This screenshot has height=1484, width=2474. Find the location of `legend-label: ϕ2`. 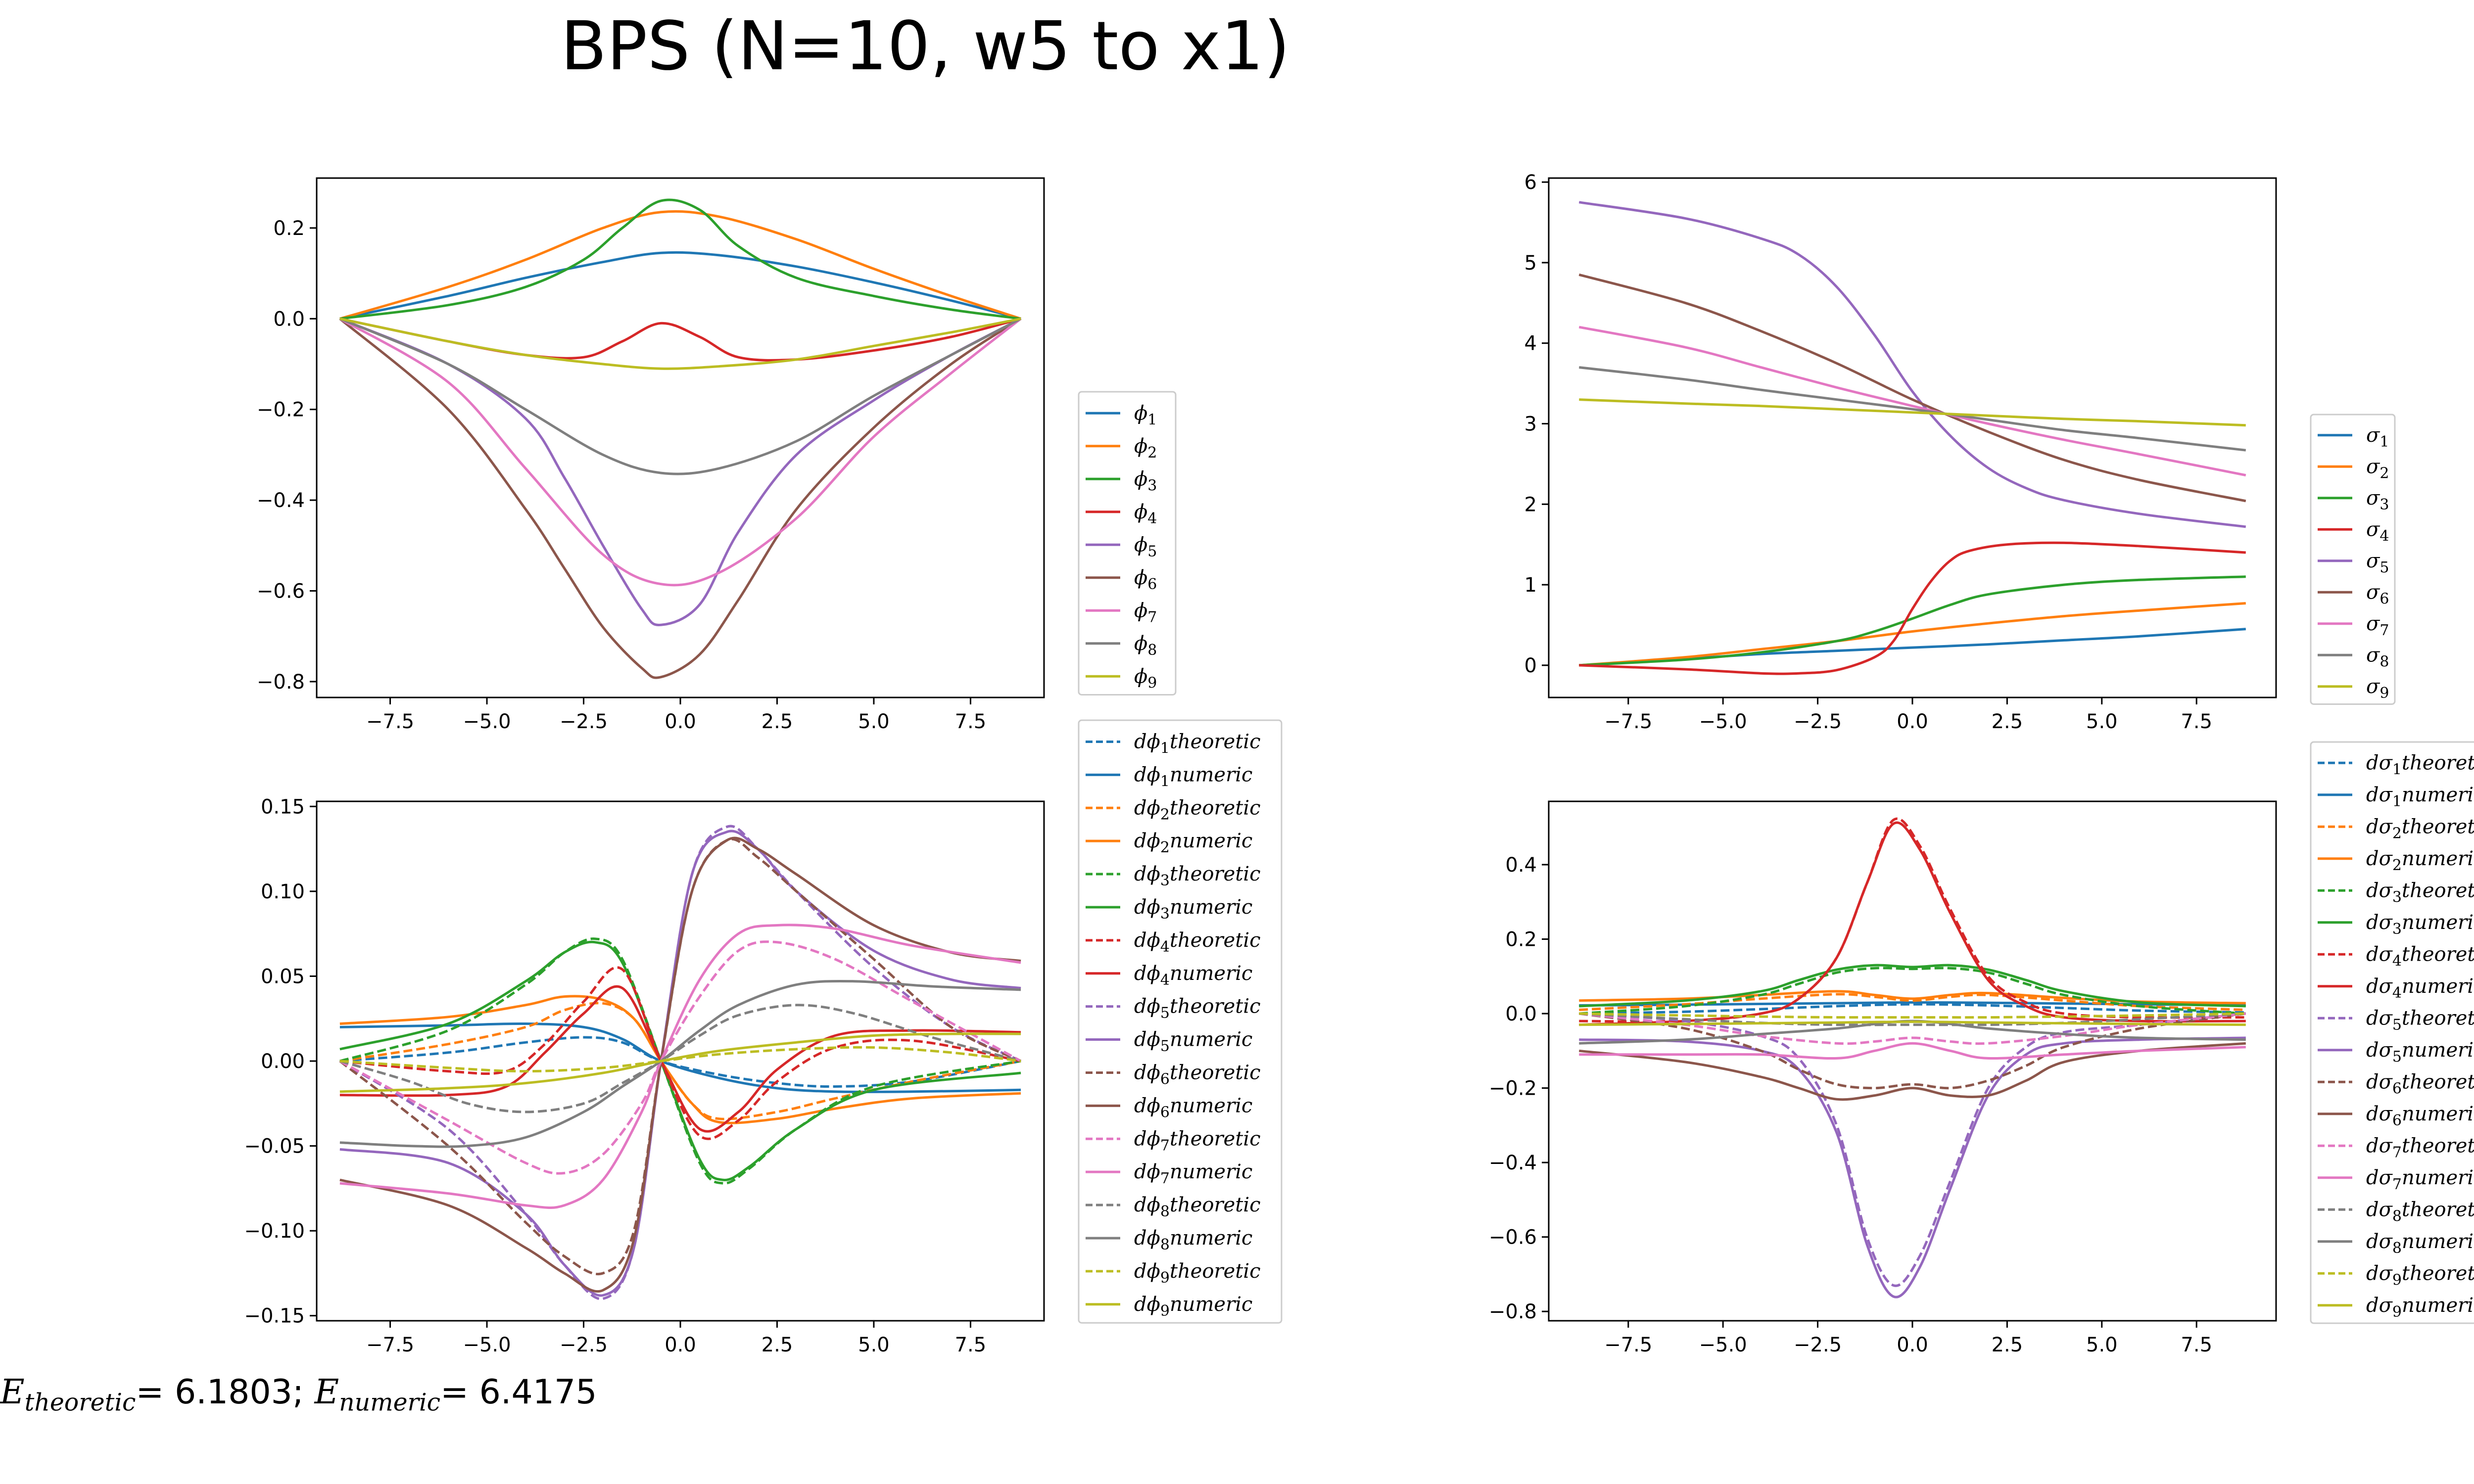

legend-label: ϕ2 is located at coordinates (1146, 448).